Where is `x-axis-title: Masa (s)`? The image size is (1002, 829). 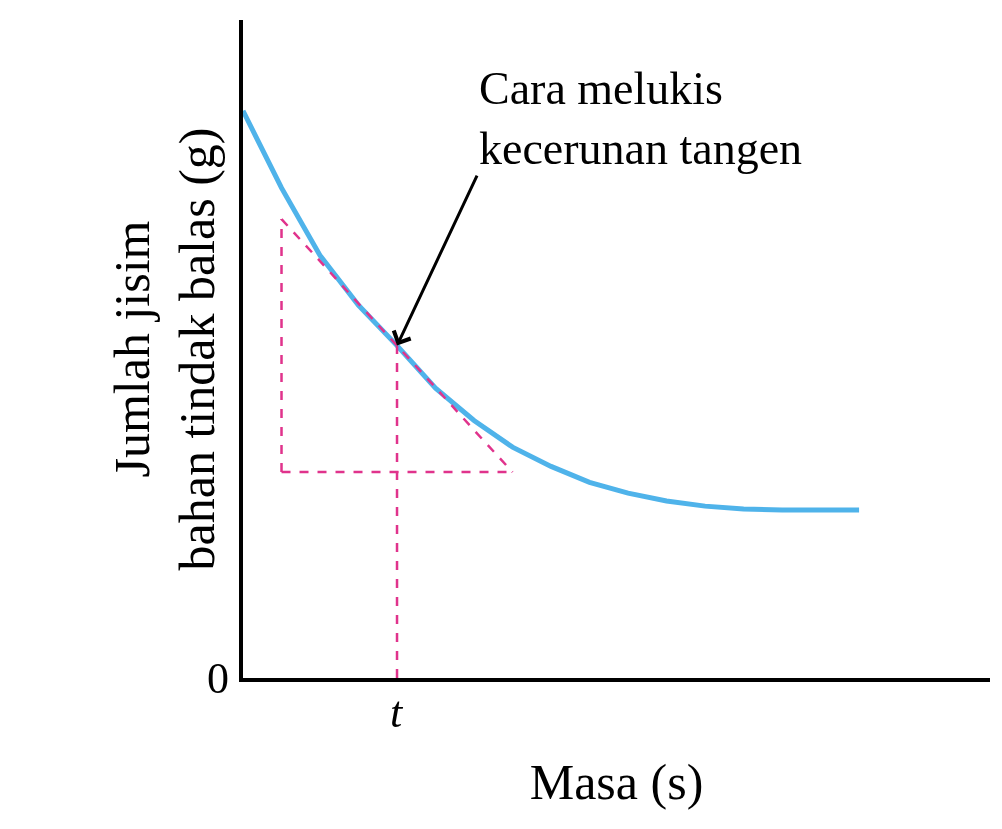
x-axis-title: Masa (s) is located at coordinates (616, 781).